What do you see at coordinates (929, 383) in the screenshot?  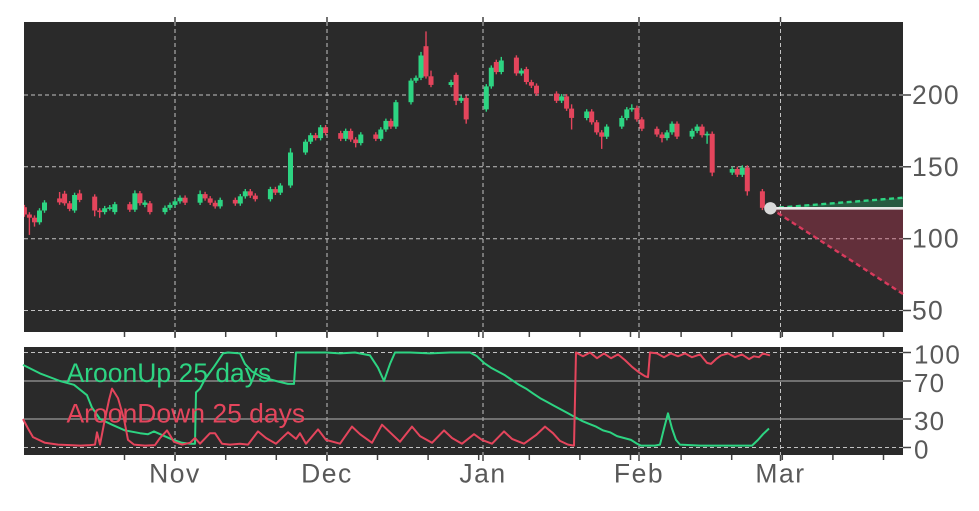 I see `svg-text: 70` at bounding box center [929, 383].